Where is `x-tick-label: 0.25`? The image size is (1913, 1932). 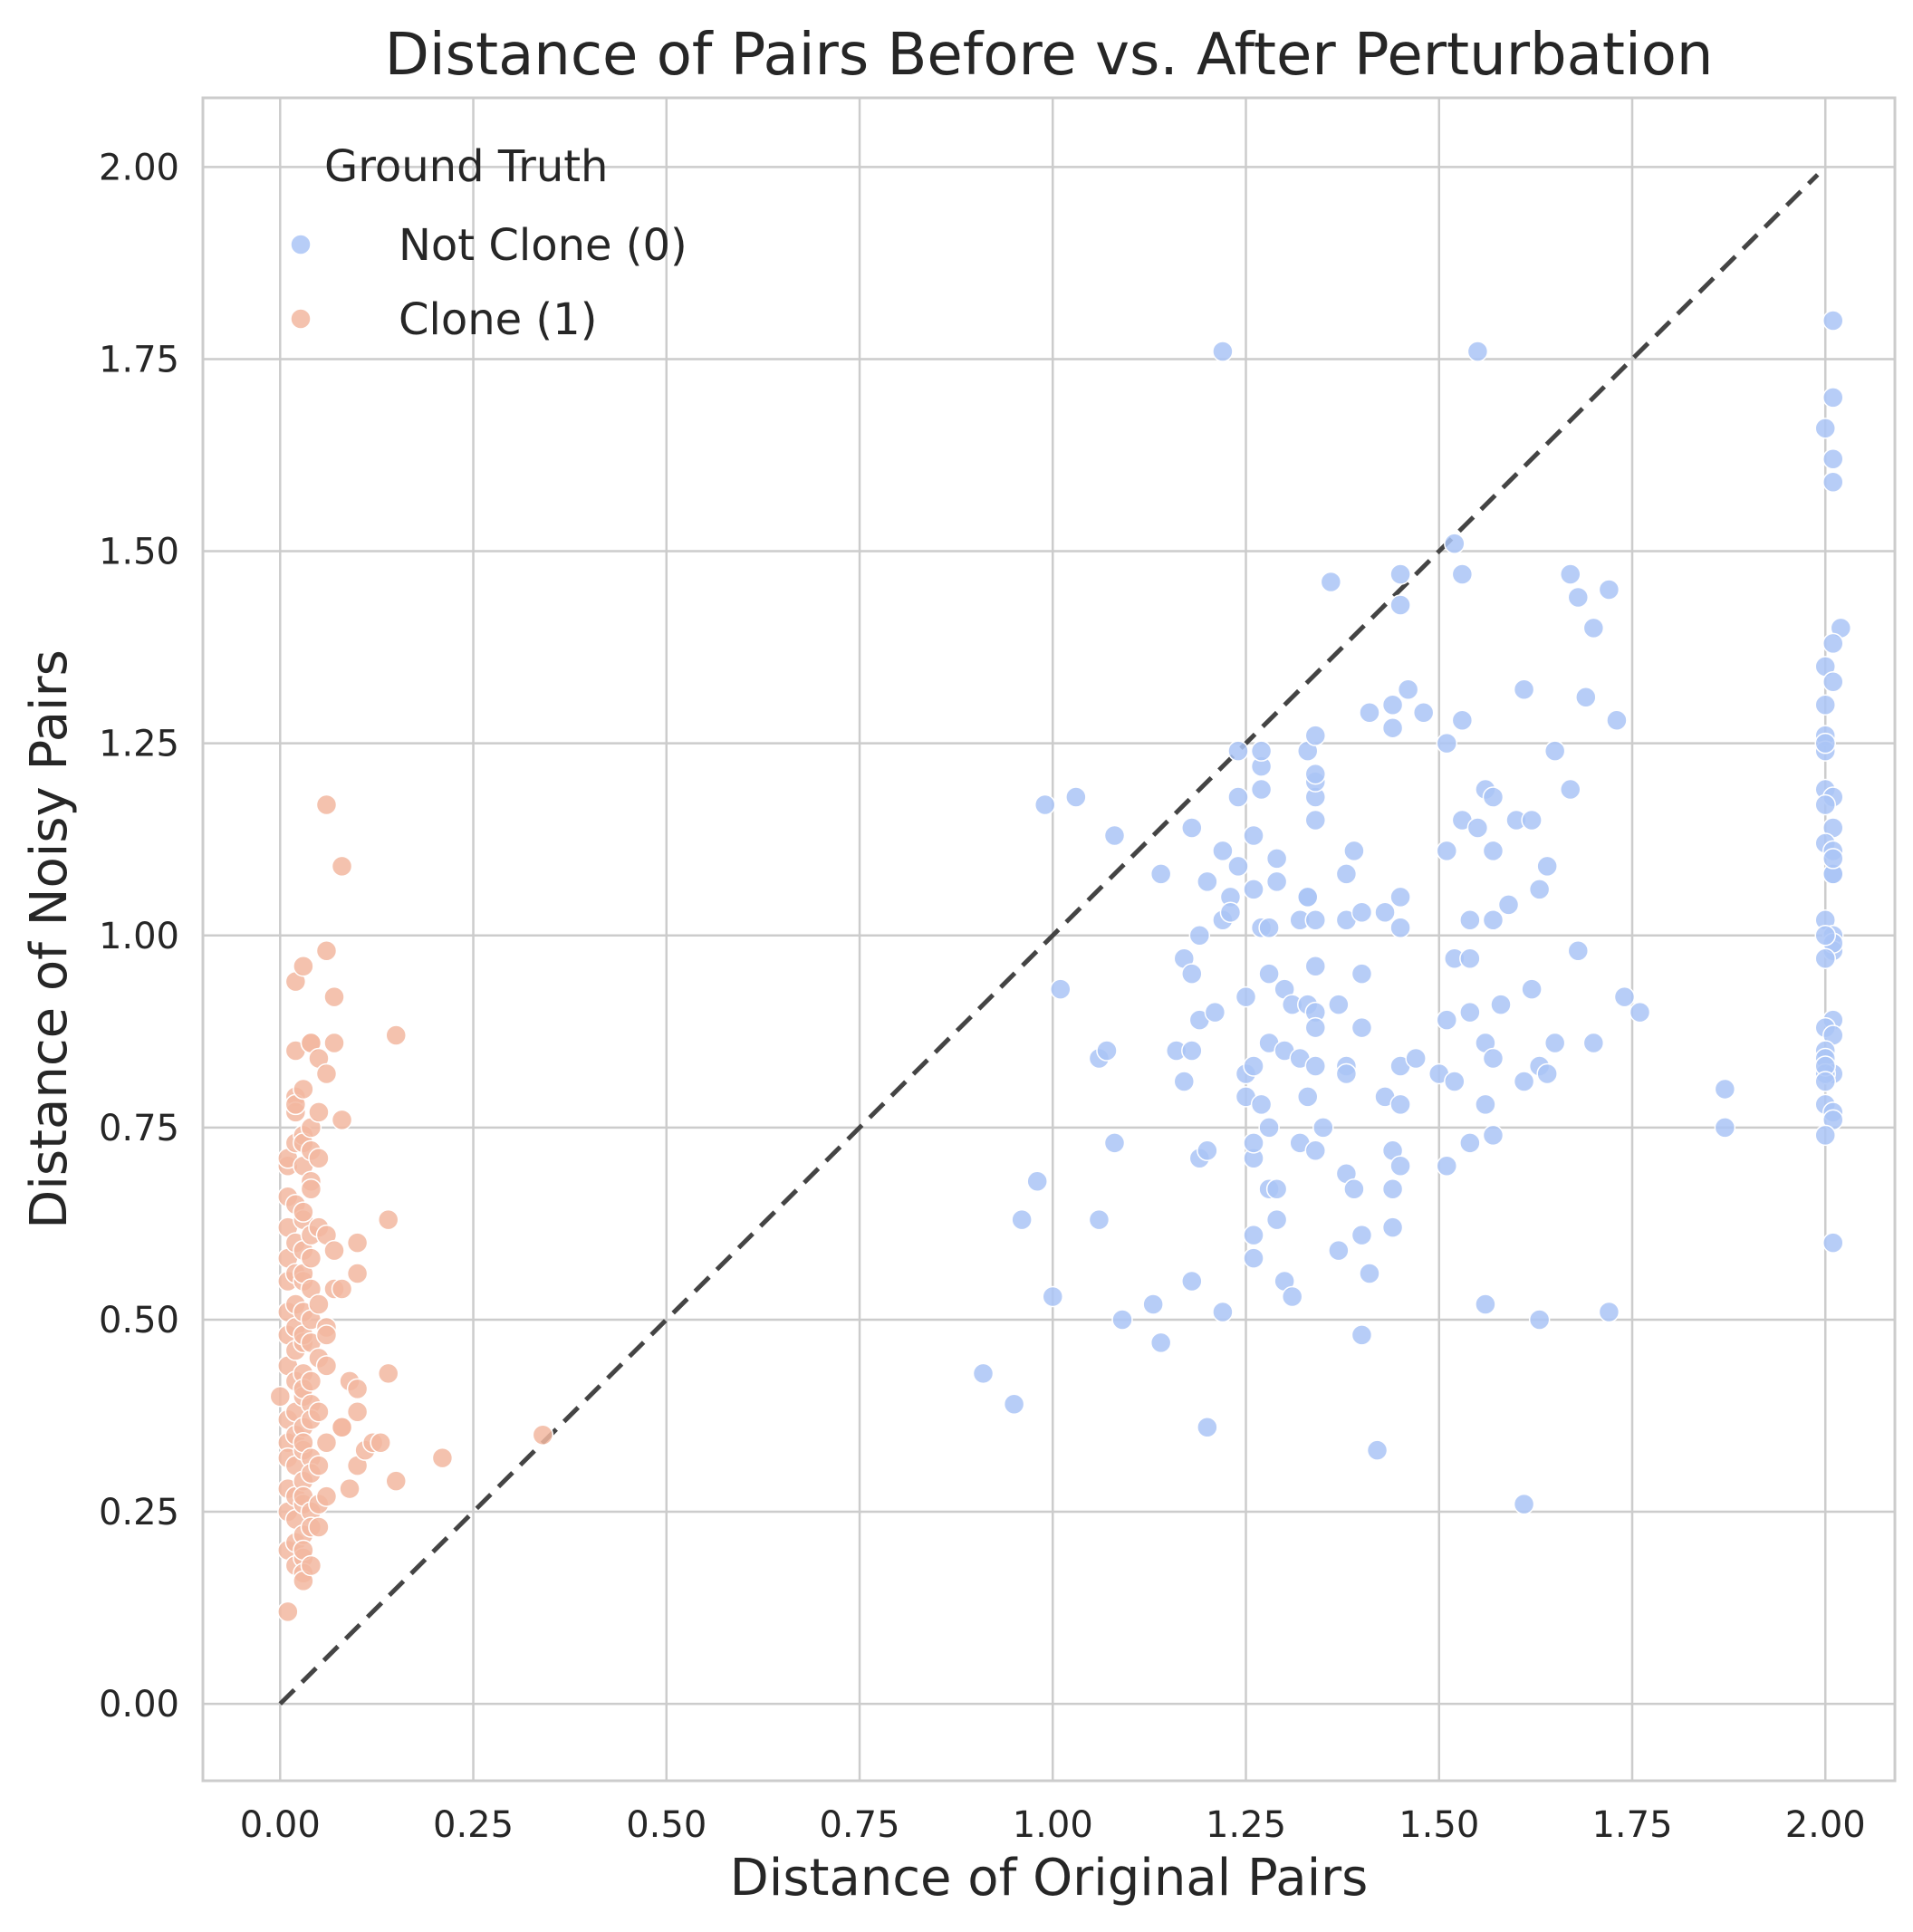 x-tick-label: 0.25 is located at coordinates (474, 1825).